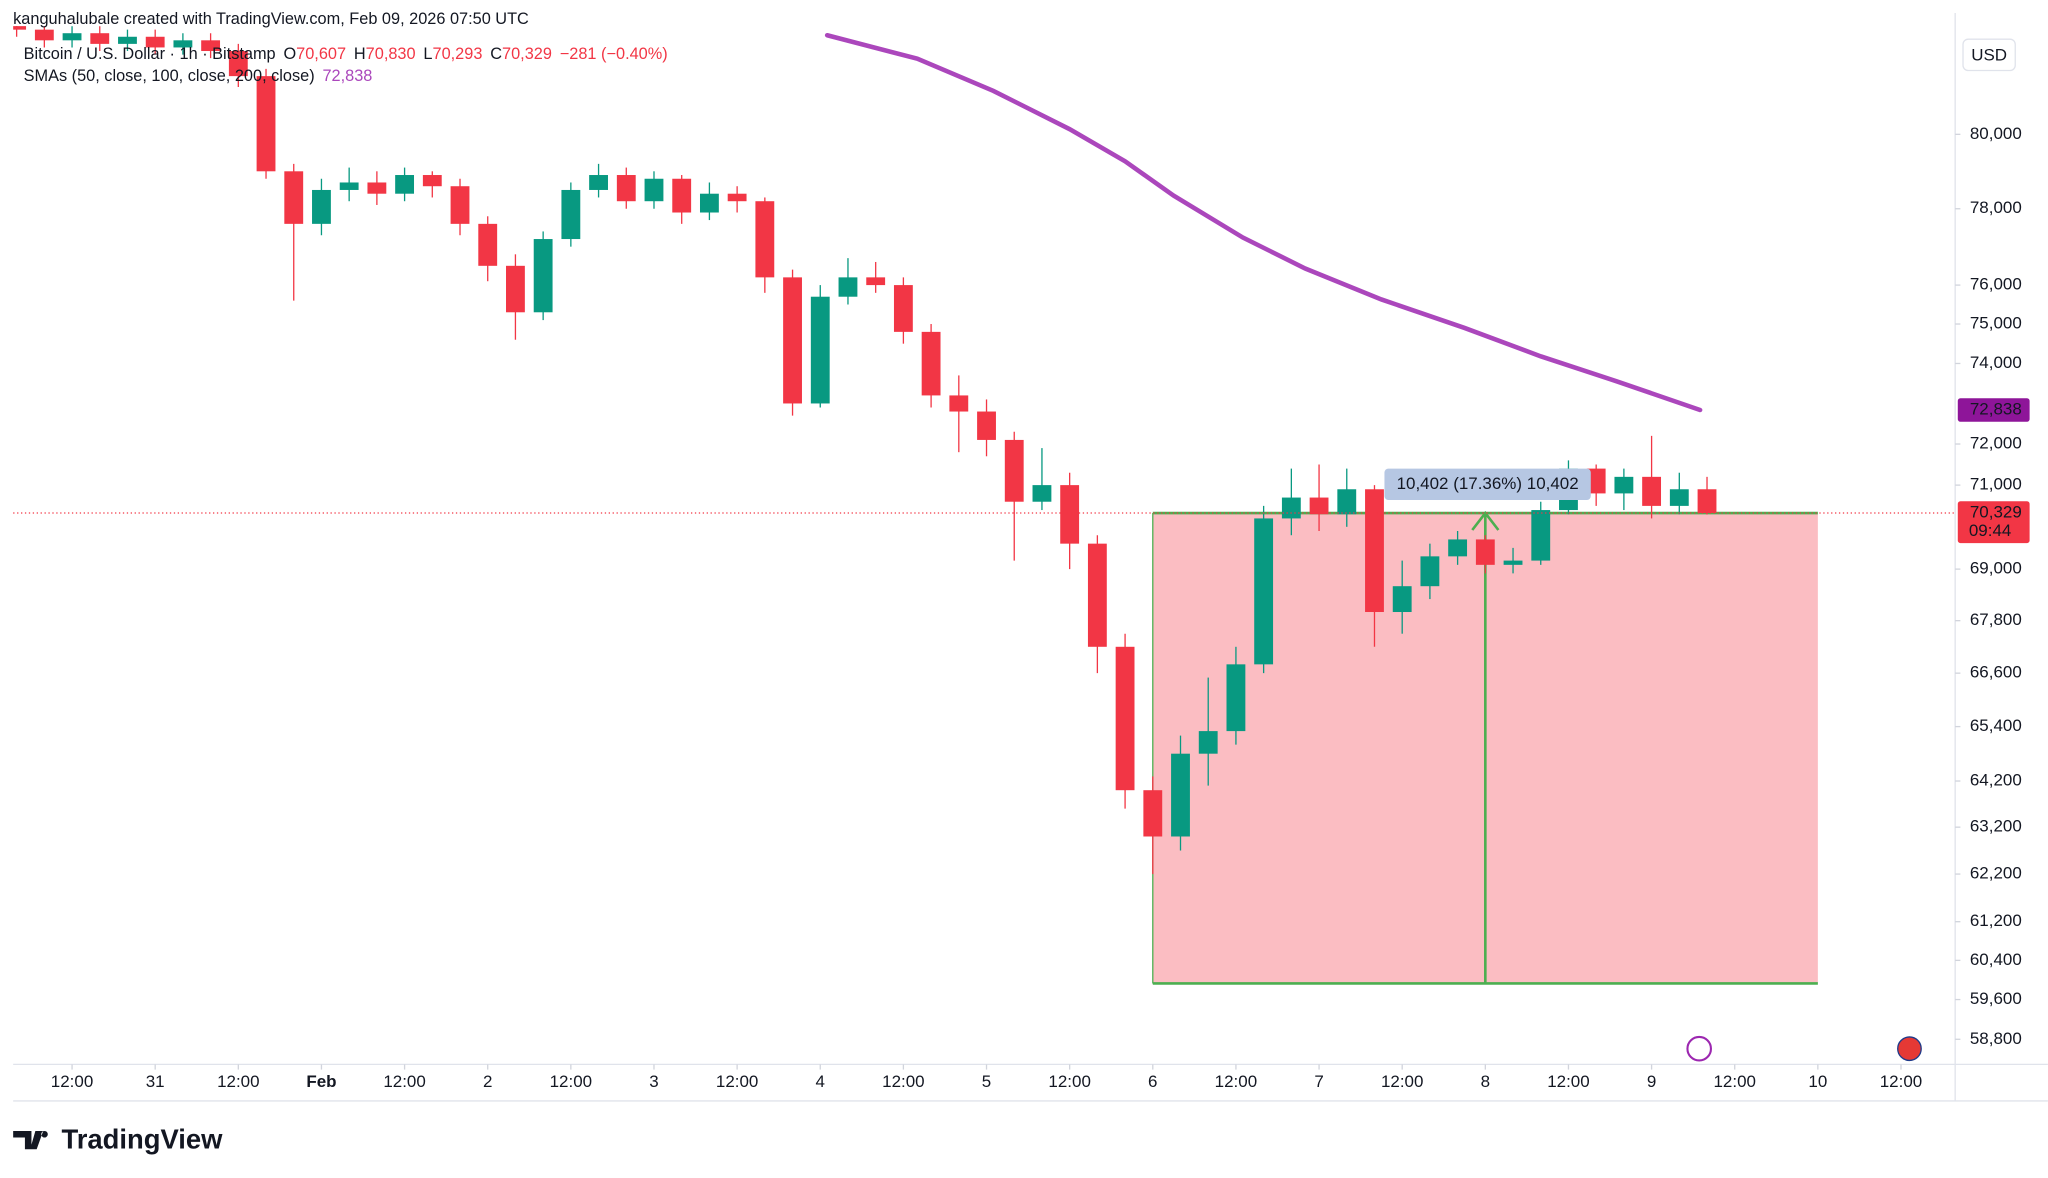 The width and height of the screenshot is (2048, 1178). I want to click on ohlc-value: 70,329, so click(527, 54).